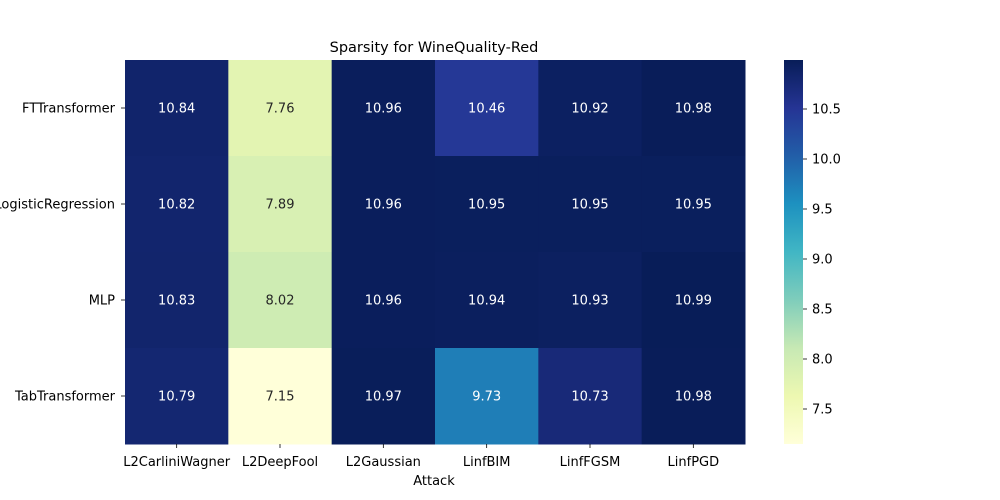  I want to click on x-tick-label: LinfBIM, so click(487, 462).